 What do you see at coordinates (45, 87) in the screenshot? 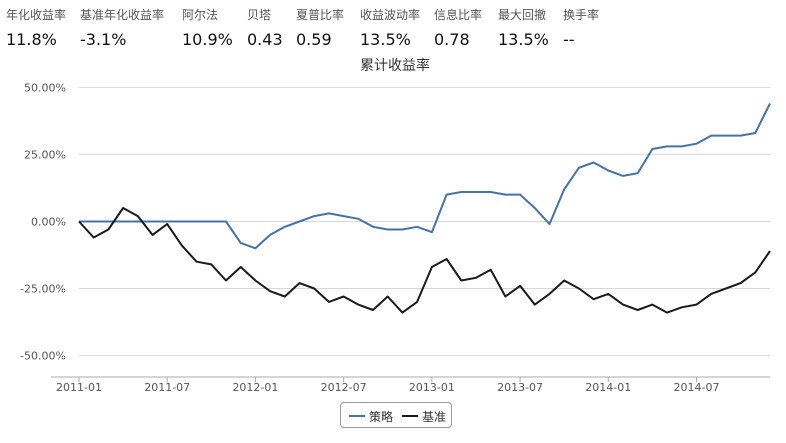
I see `y-tick-label: 50.00%` at bounding box center [45, 87].